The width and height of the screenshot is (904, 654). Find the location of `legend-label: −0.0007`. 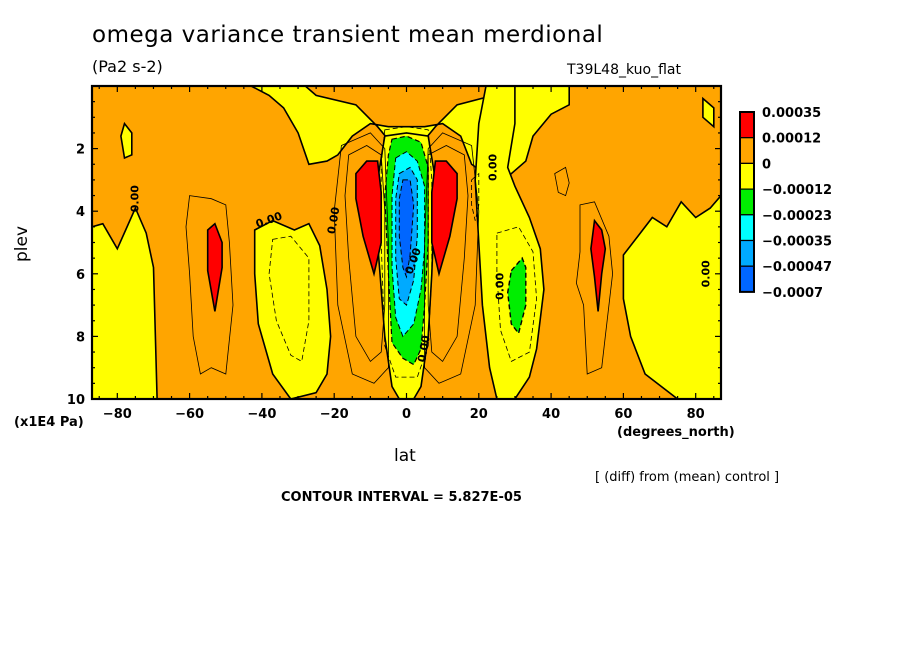

legend-label: −0.0007 is located at coordinates (792, 293).